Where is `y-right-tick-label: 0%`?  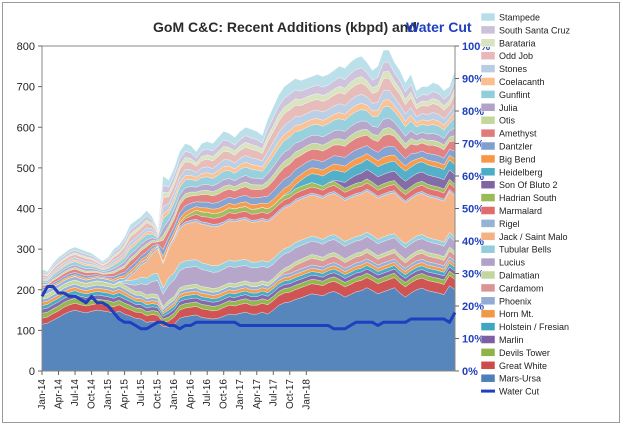 y-right-tick-label: 0% is located at coordinates (470, 372).